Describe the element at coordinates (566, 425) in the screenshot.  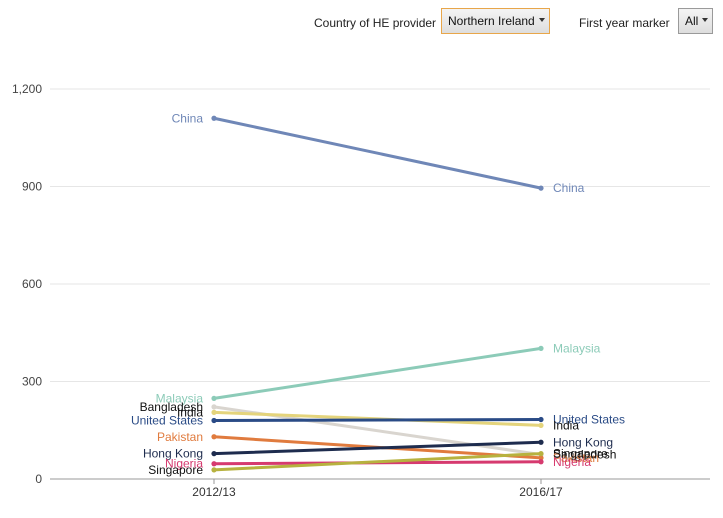
I see `right-label: India` at that location.